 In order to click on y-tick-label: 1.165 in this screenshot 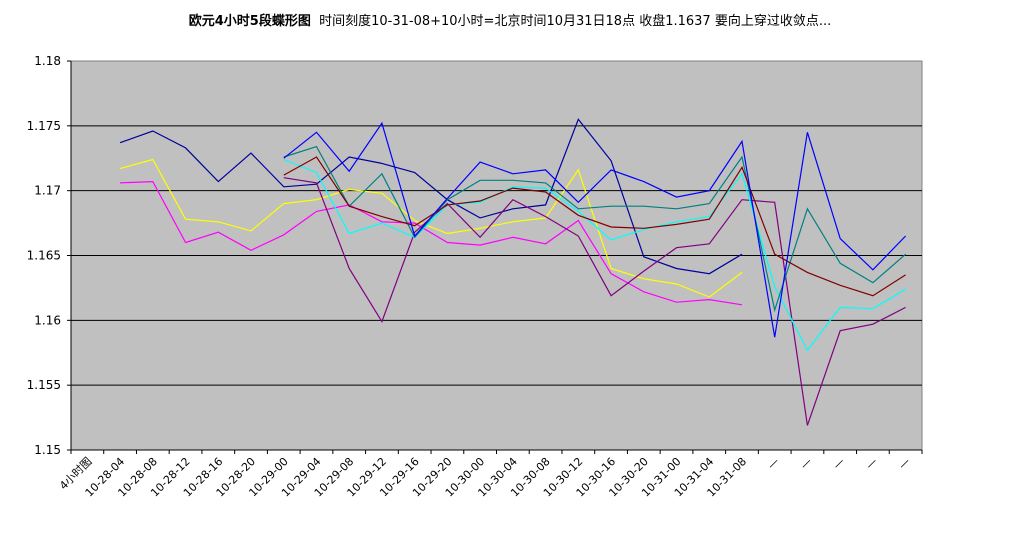, I will do `click(44, 256)`.